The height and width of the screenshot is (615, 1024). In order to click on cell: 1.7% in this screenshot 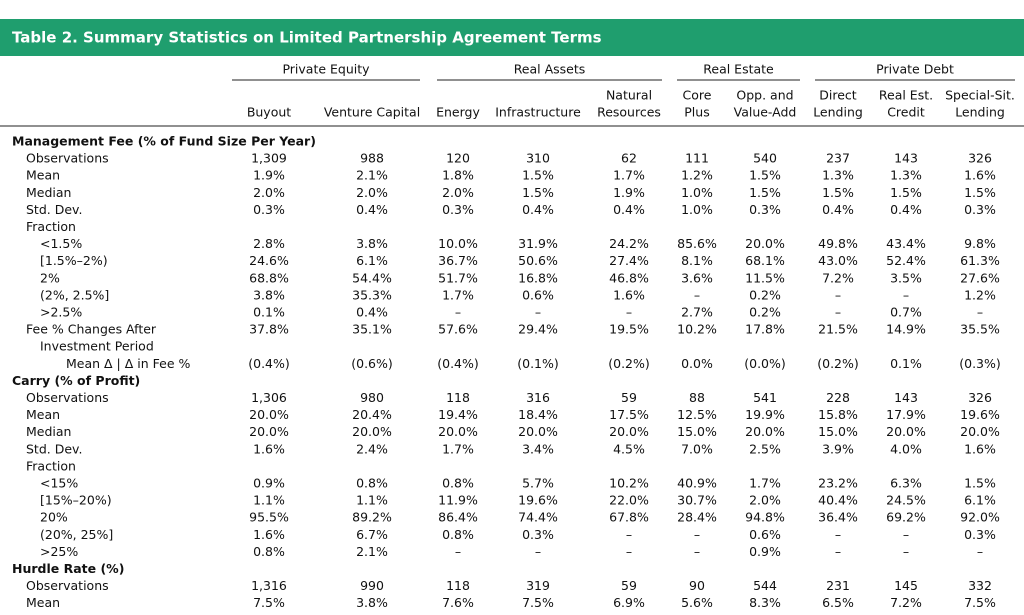, I will do `click(458, 448)`.